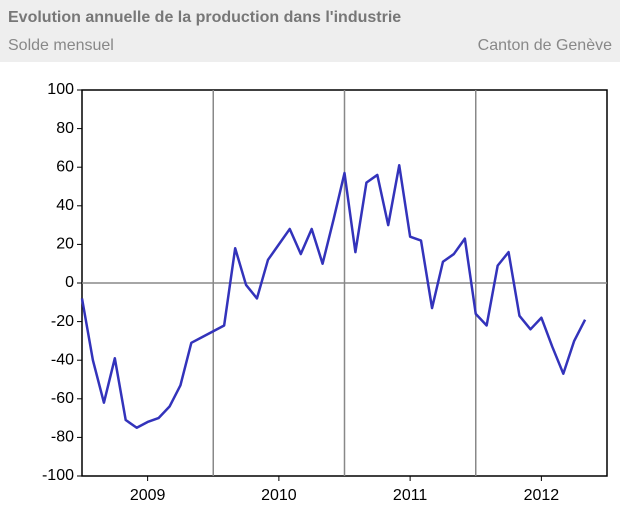  What do you see at coordinates (62, 398) in the screenshot?
I see `y-tick-label: -60` at bounding box center [62, 398].